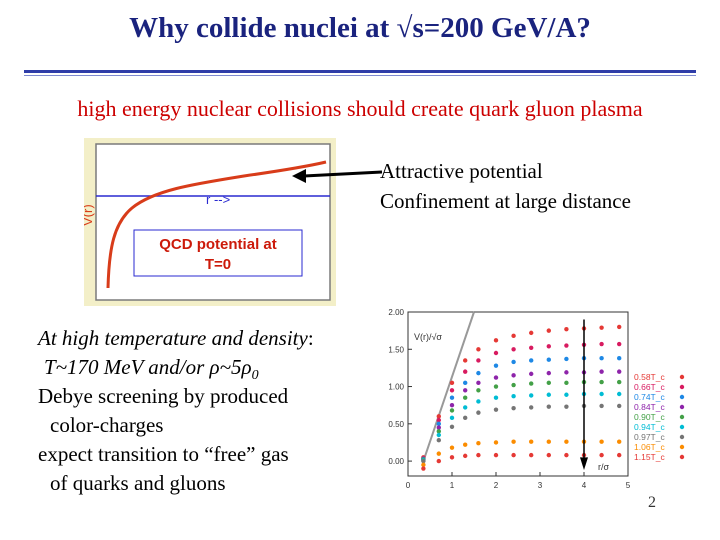 The image size is (720, 540). Describe the element at coordinates (396, 312) in the screenshot. I see `y-tick-label: 2.00` at that location.